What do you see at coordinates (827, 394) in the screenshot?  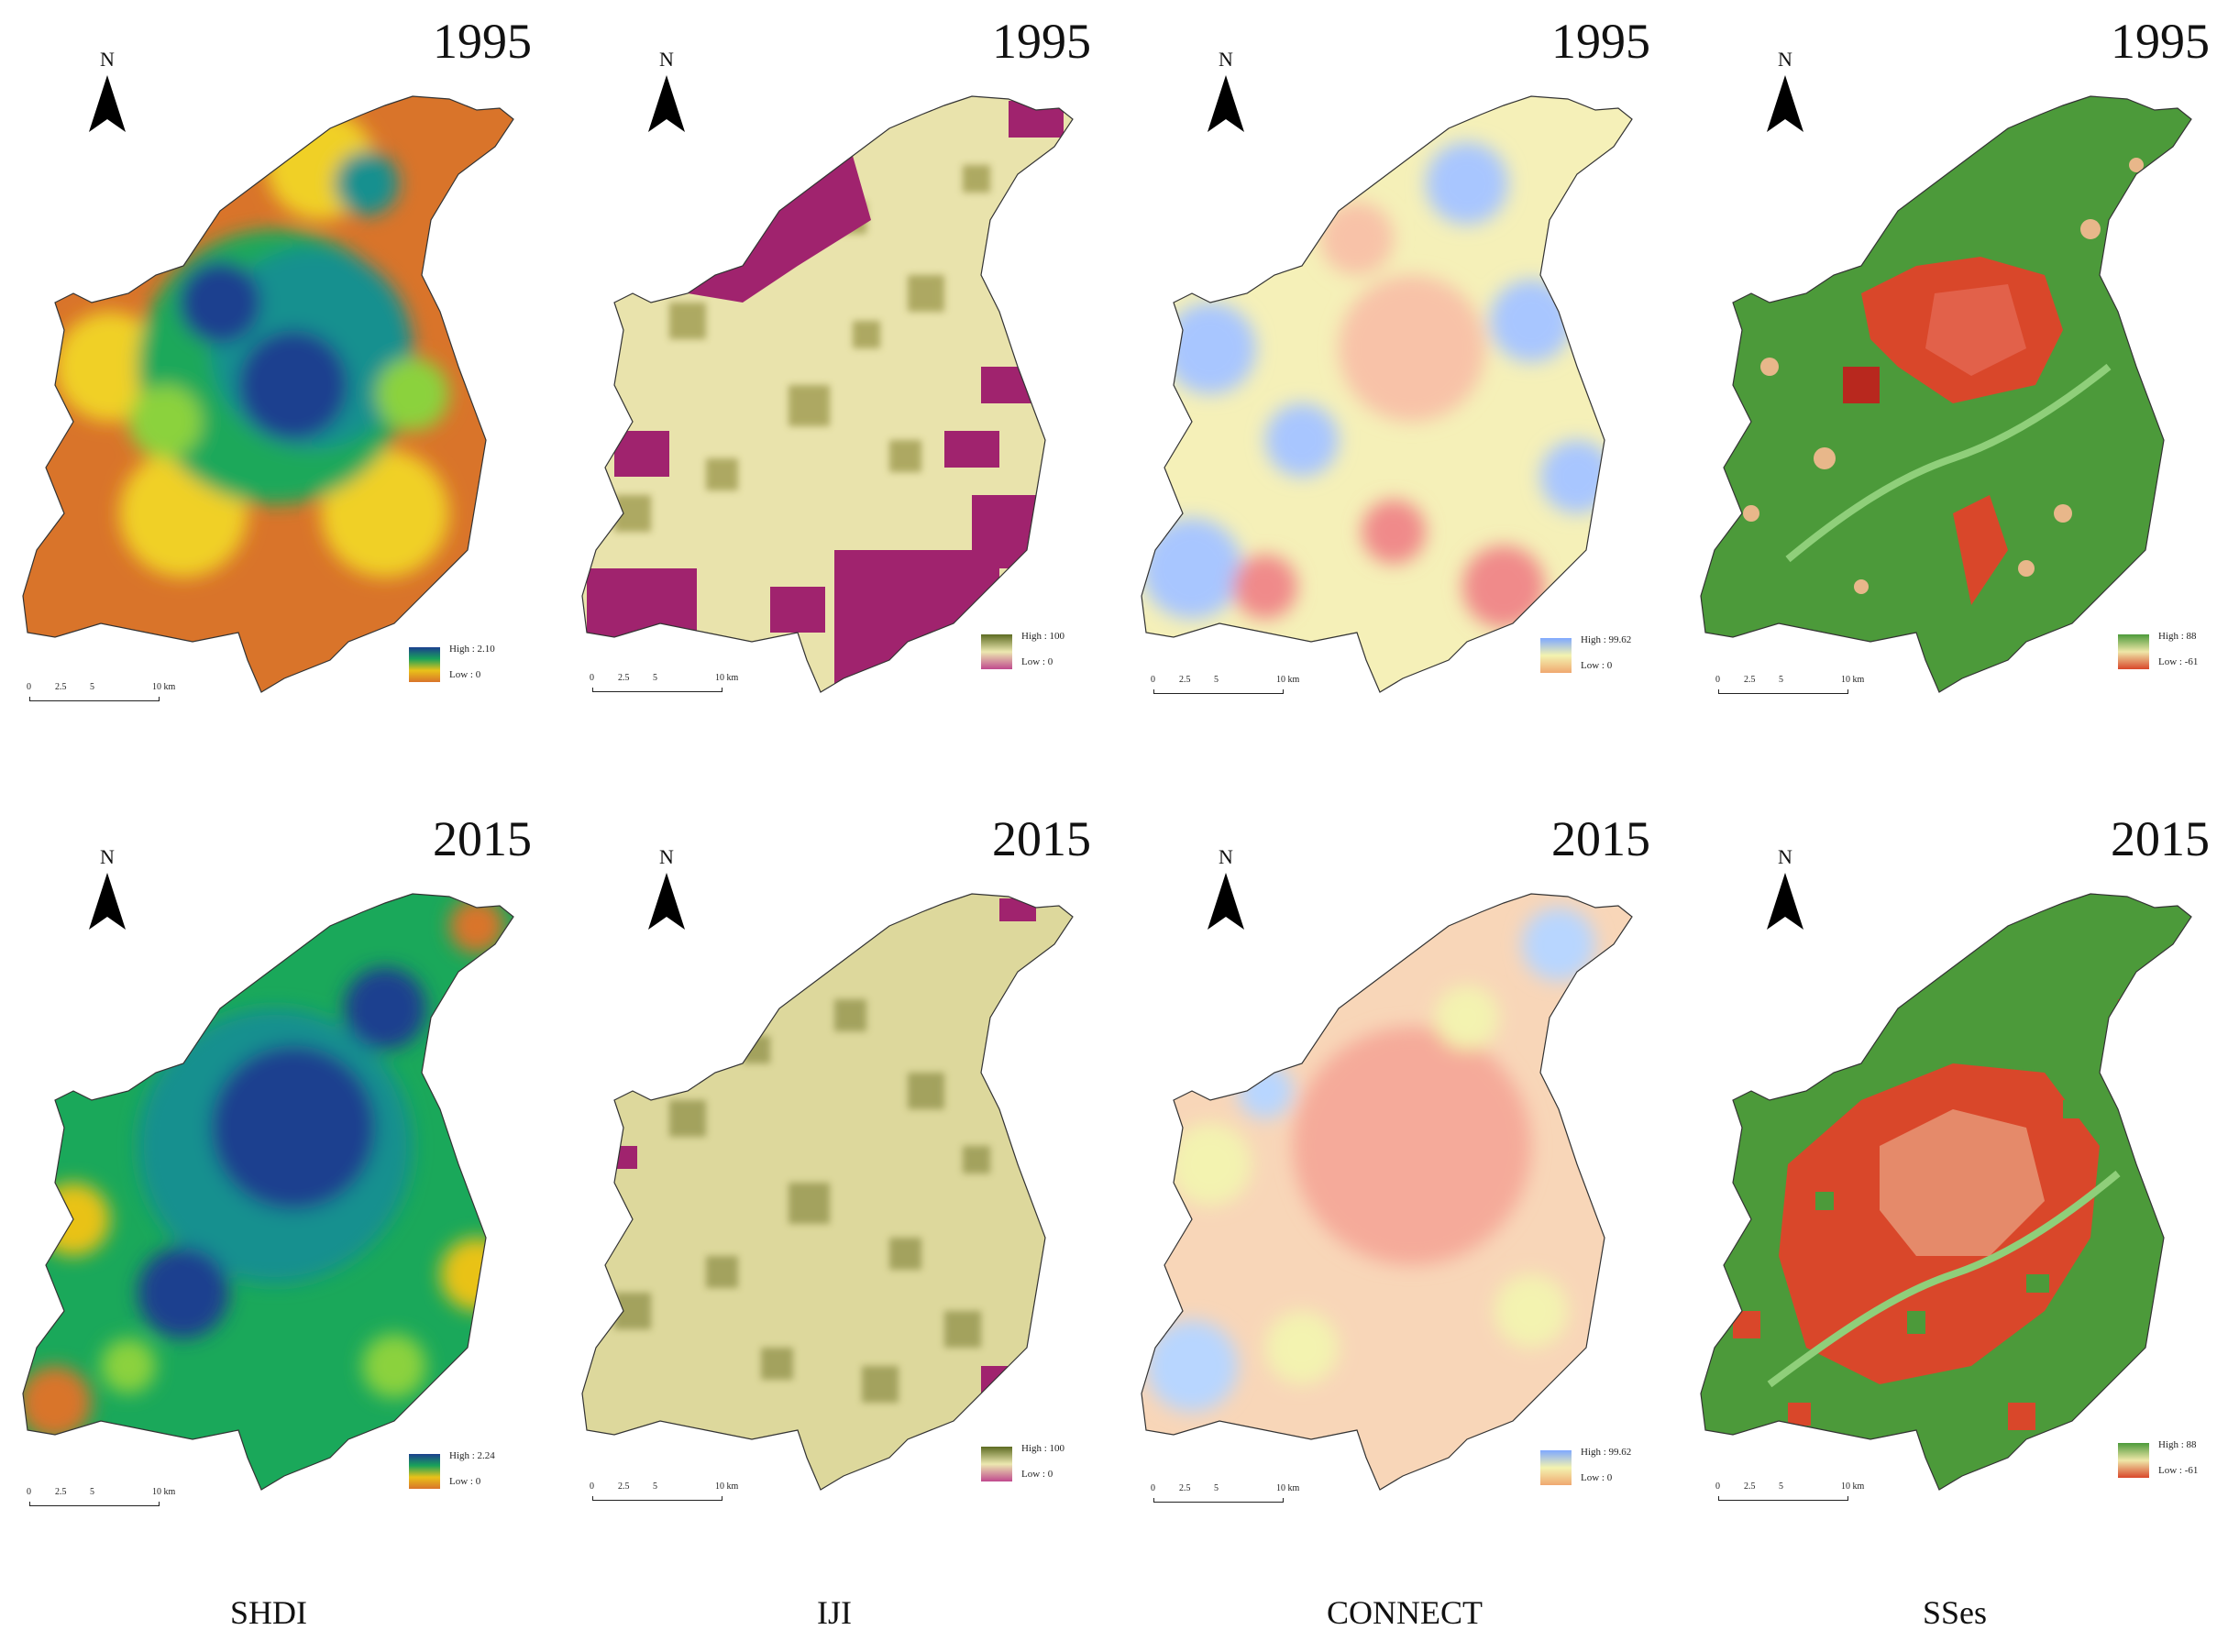 I see `iji-1995-map` at bounding box center [827, 394].